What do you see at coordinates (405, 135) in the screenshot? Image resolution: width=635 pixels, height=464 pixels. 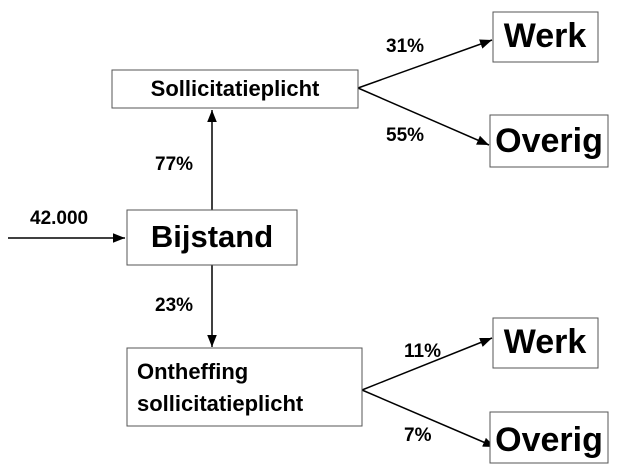 I see `edge-label: 55%` at bounding box center [405, 135].